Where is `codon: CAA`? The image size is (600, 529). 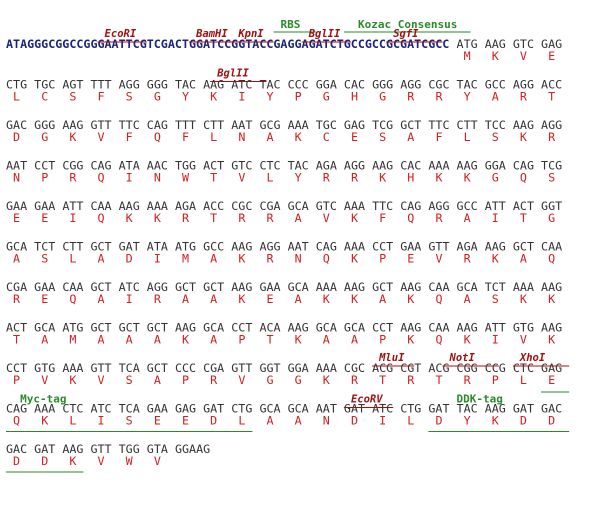 codon: CAA is located at coordinates (438, 328).